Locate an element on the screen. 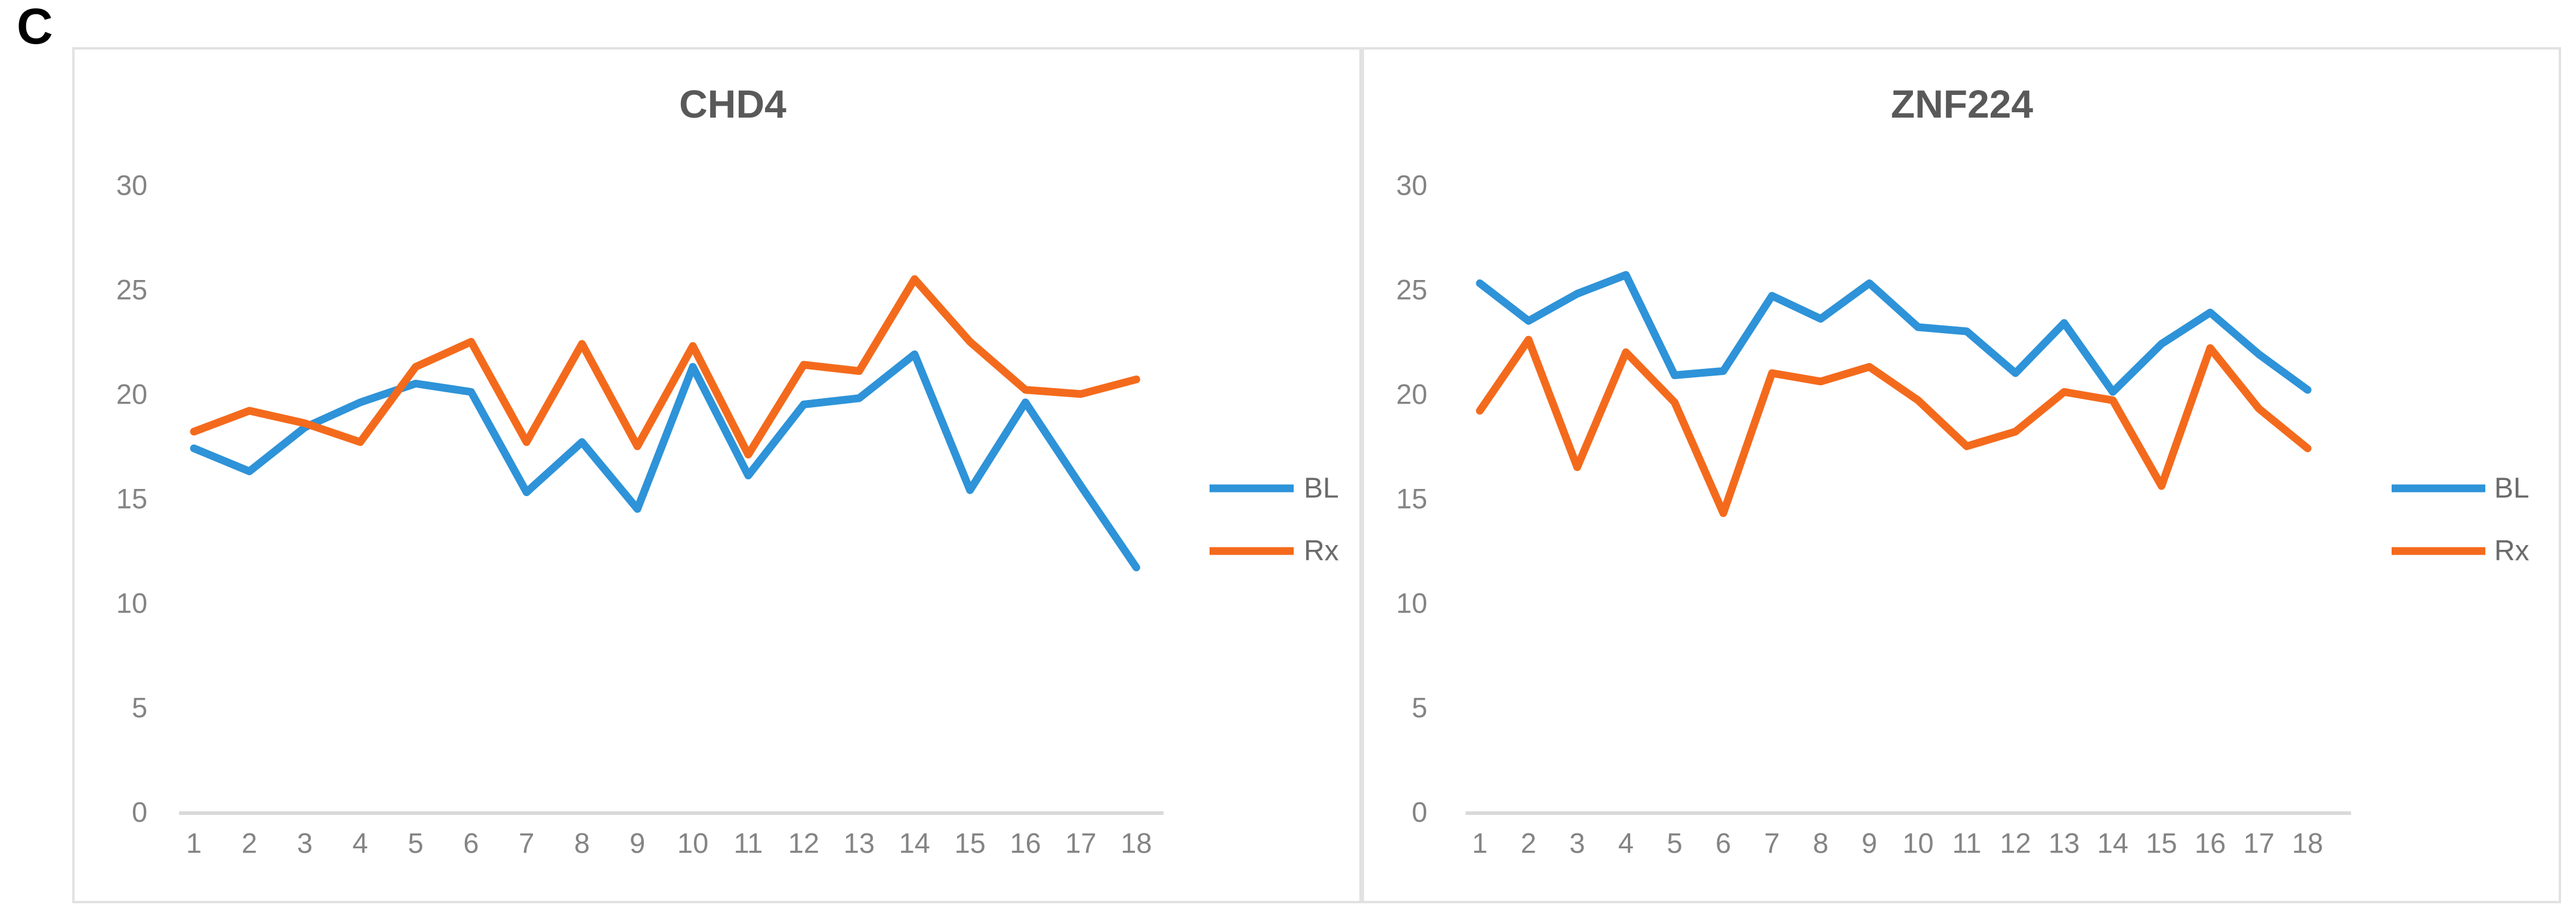 The width and height of the screenshot is (2576, 917). x-tick-label-znf224: 18 is located at coordinates (2307, 843).